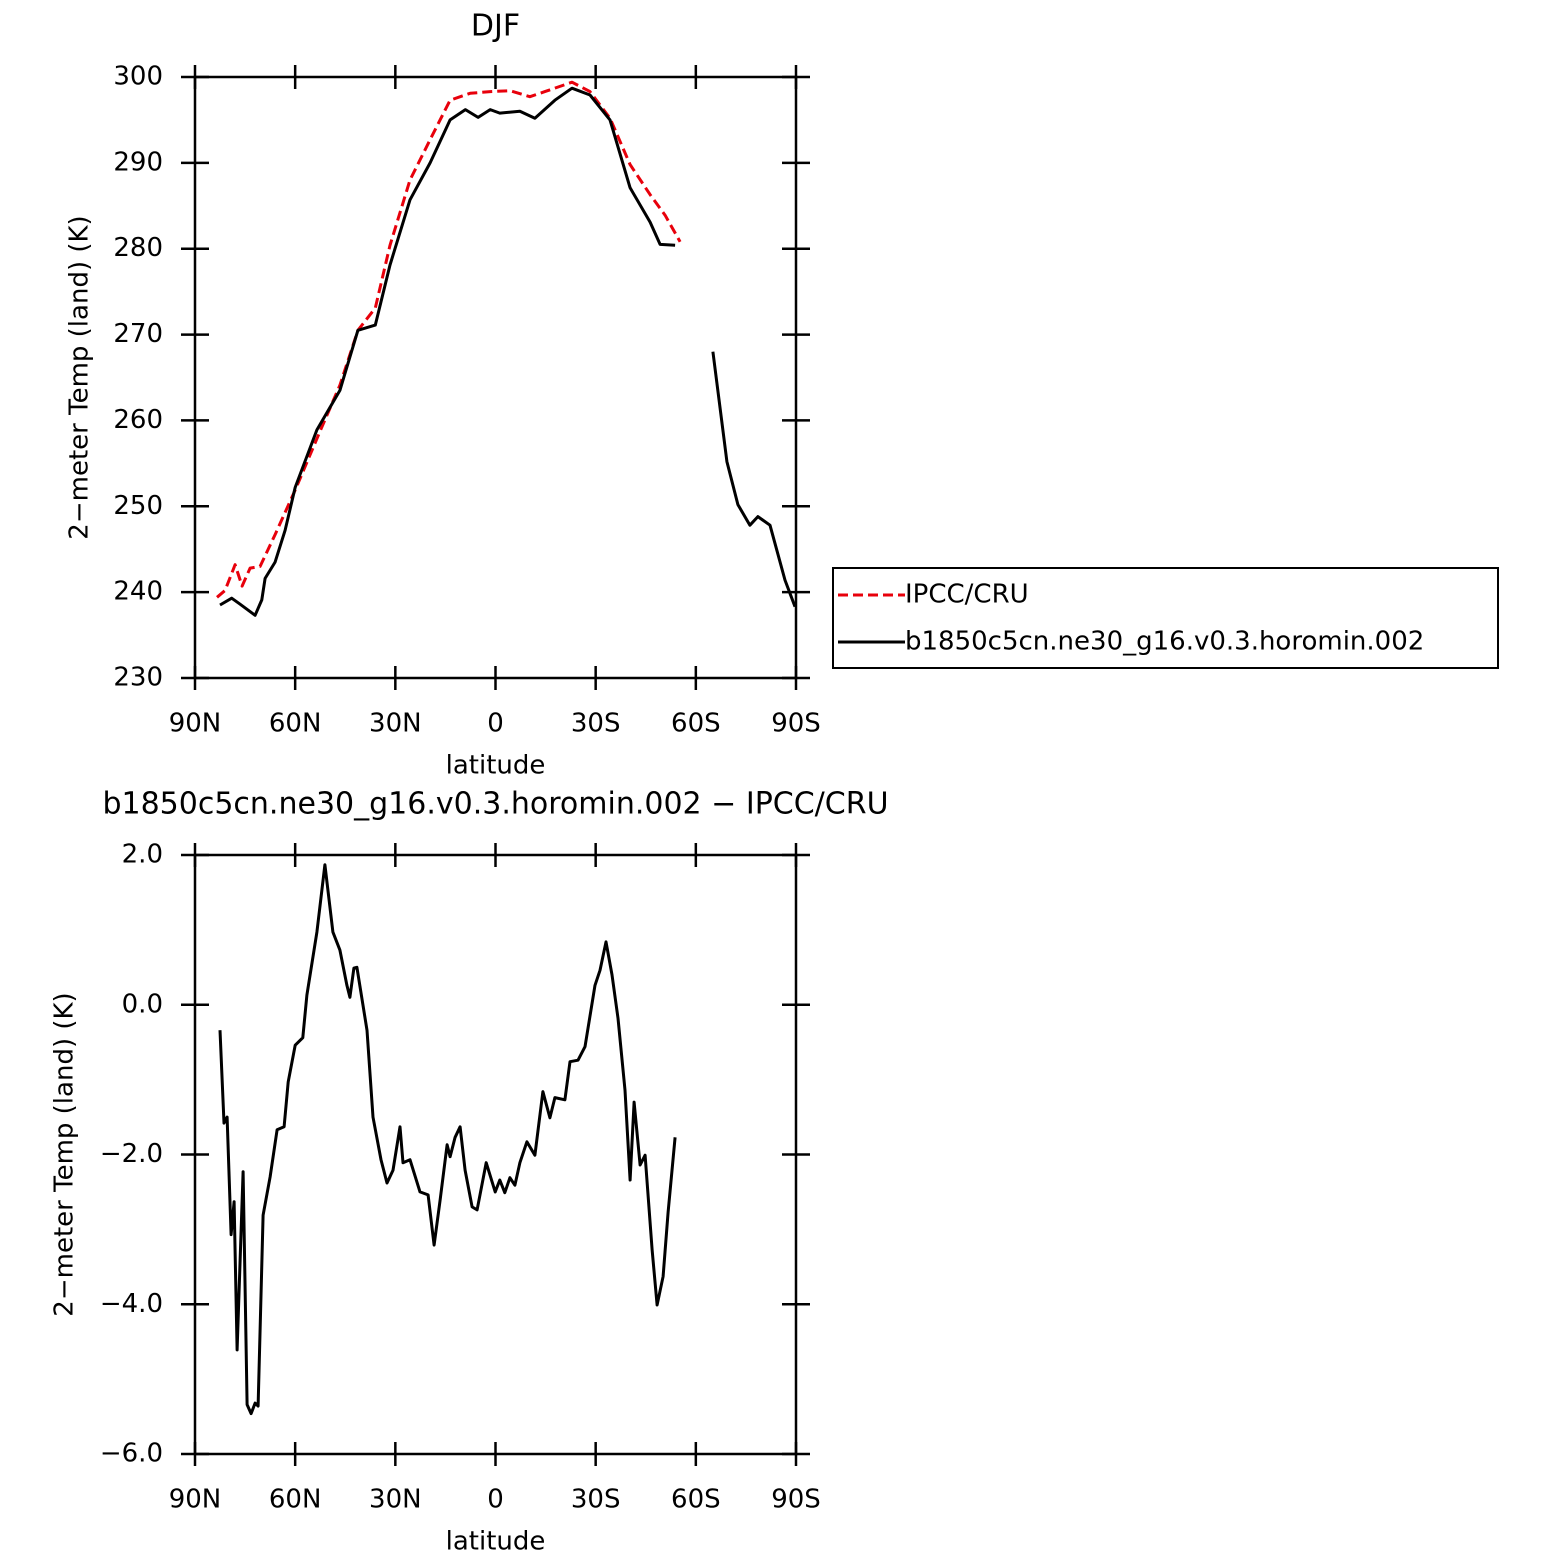 The image size is (1563, 1563). Describe the element at coordinates (131, 1454) in the screenshot. I see `y-tick-label: −6.0` at that location.